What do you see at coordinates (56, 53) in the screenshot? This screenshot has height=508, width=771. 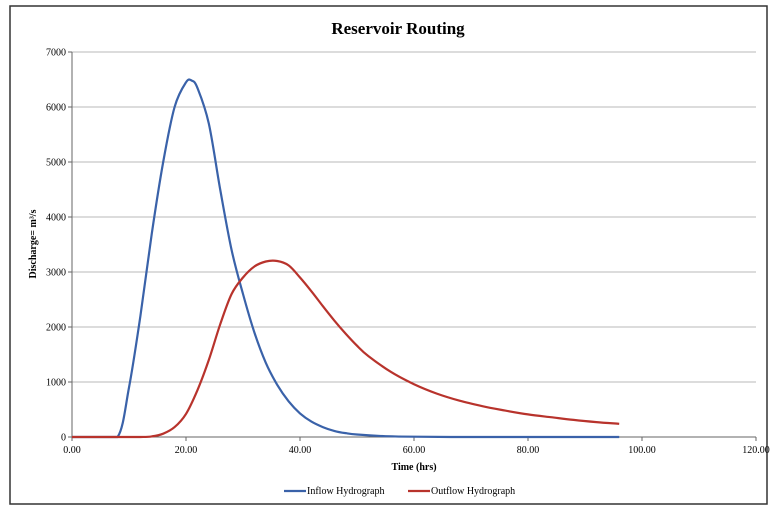 I see `y-tick-label: 7000` at bounding box center [56, 53].